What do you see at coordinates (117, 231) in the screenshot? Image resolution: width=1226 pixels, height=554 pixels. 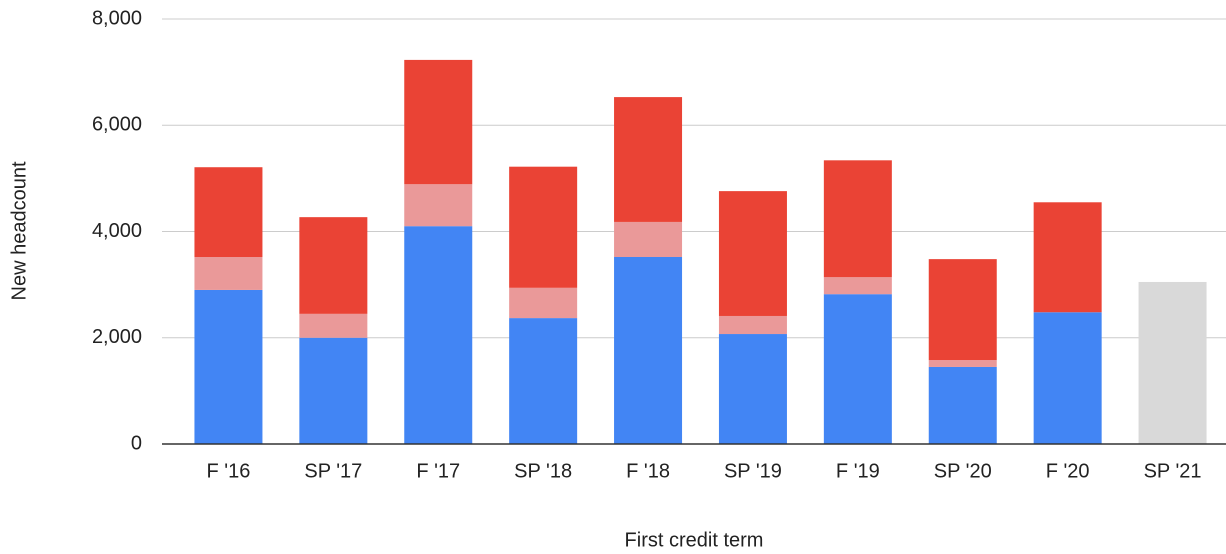 I see `y-tick-label: 4,000` at bounding box center [117, 231].